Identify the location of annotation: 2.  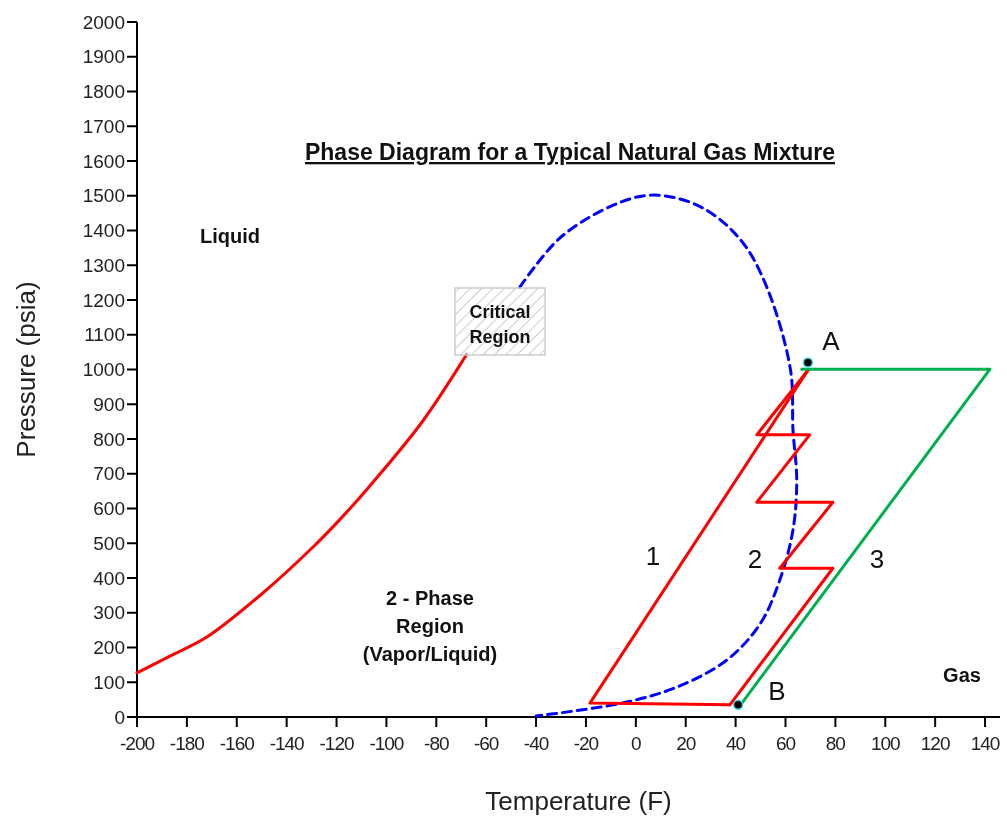
(755, 559).